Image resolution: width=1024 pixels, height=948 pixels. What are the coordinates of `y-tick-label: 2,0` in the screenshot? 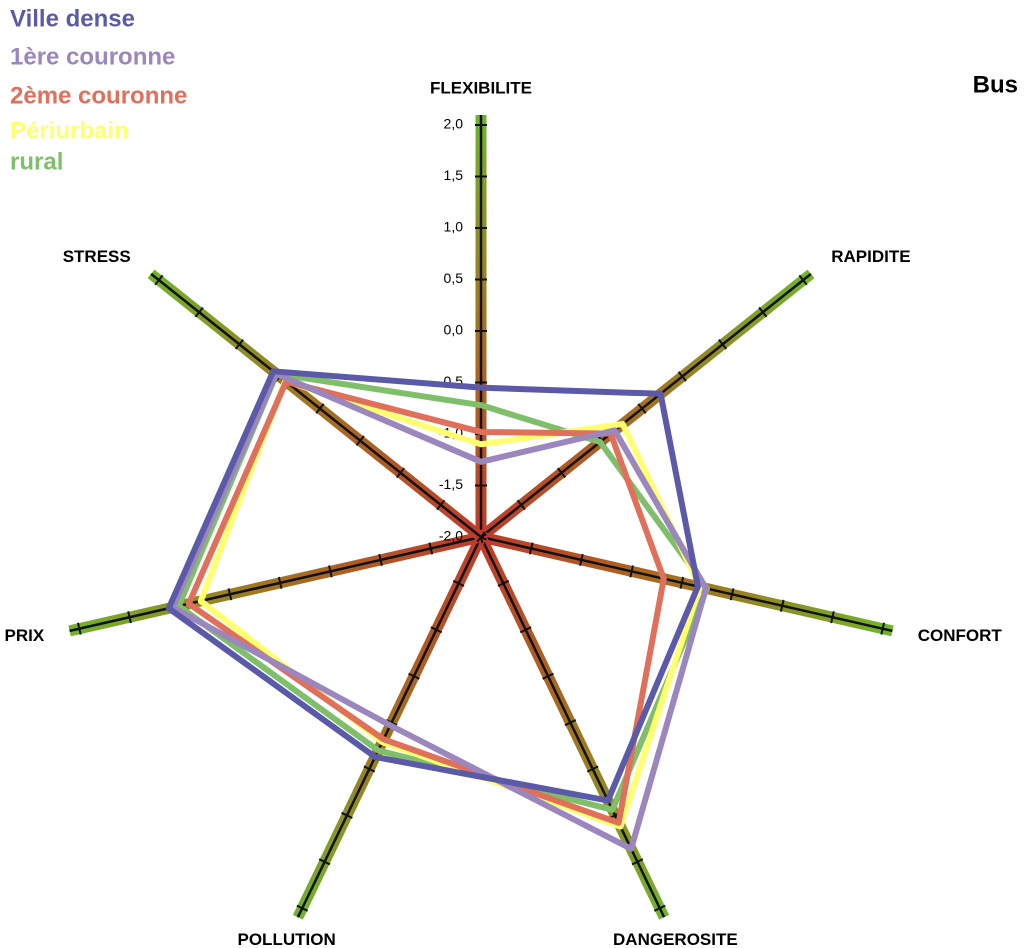 It's located at (454, 124).